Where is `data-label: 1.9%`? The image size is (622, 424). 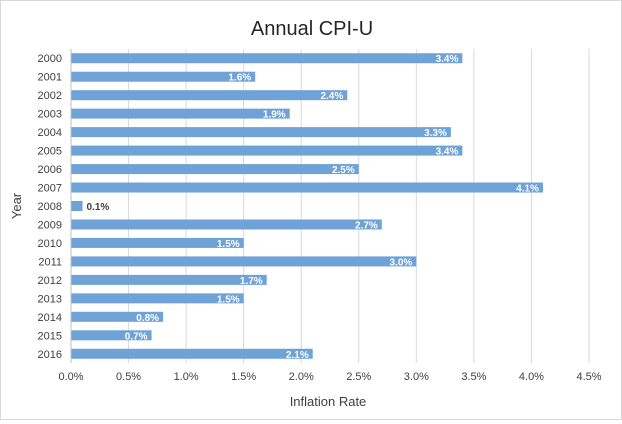
data-label: 1.9% is located at coordinates (274, 115).